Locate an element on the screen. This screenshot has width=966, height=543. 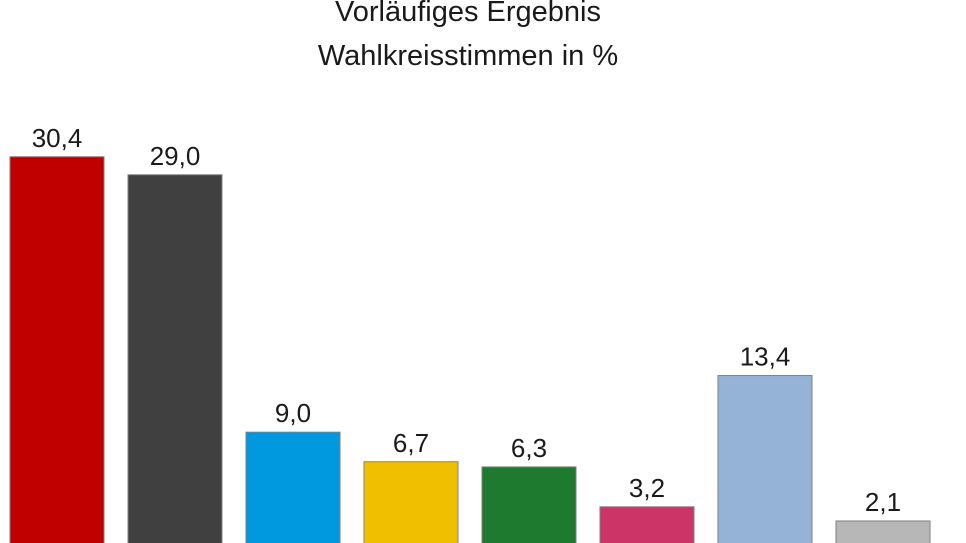
bar-value-label-7: 13,4 is located at coordinates (765, 357).